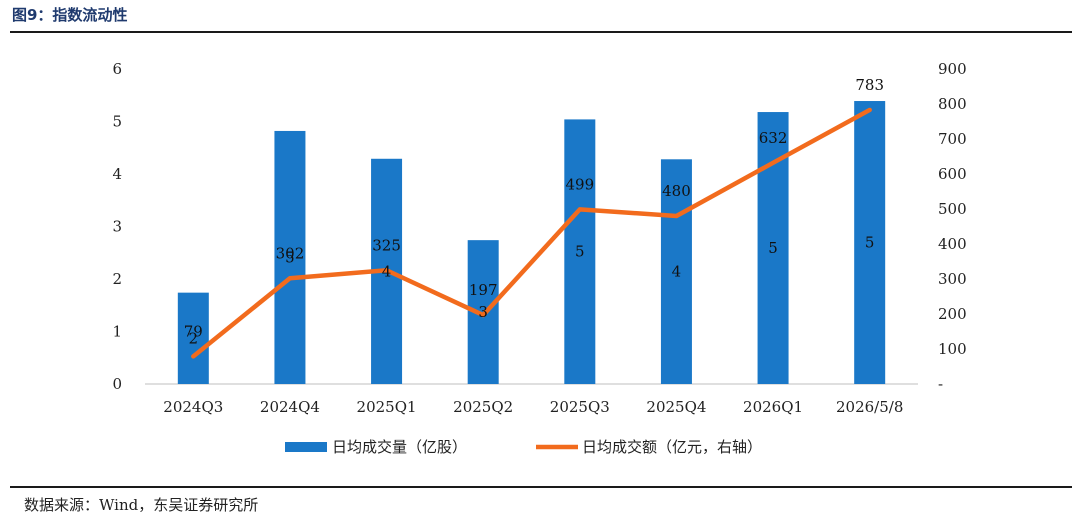 The height and width of the screenshot is (523, 1080). I want to click on line-data-label: 632, so click(773, 138).